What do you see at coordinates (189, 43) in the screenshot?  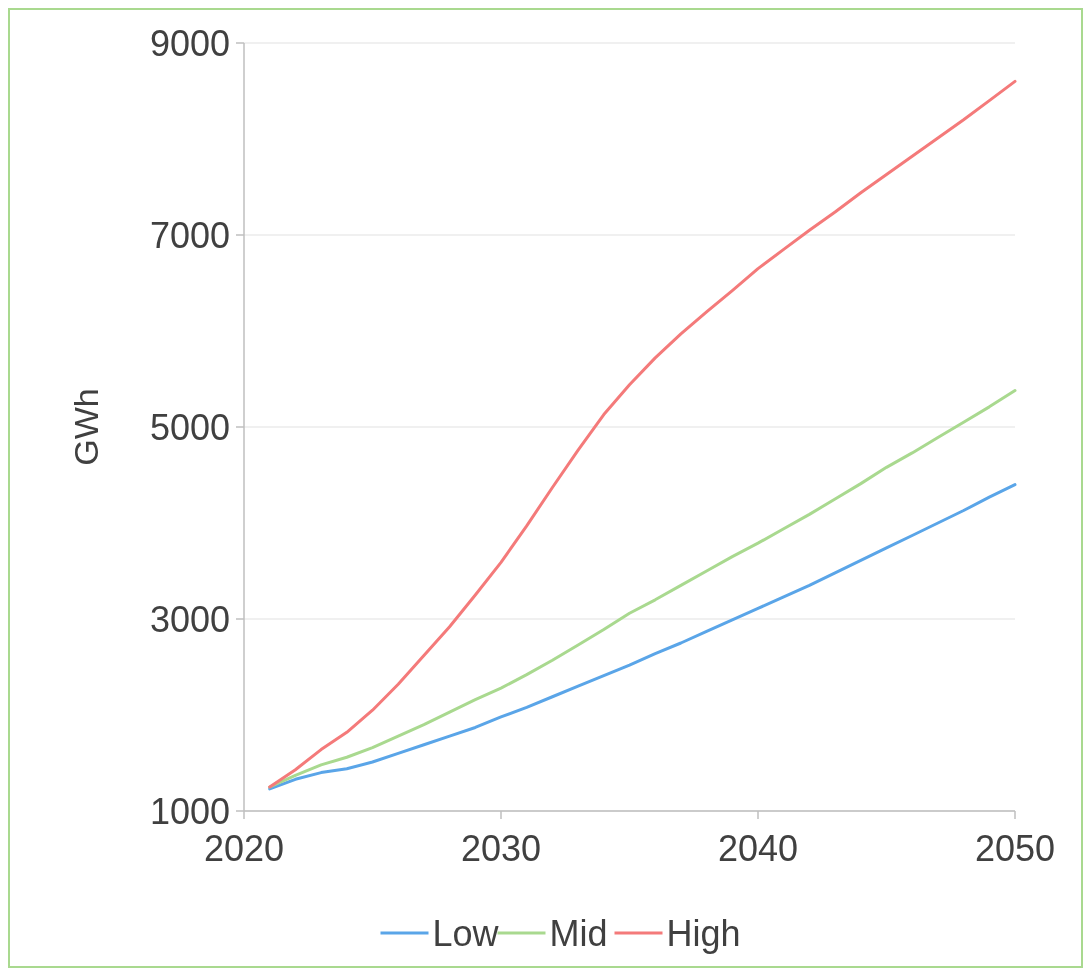 I see `y-tick-label: 9000` at bounding box center [189, 43].